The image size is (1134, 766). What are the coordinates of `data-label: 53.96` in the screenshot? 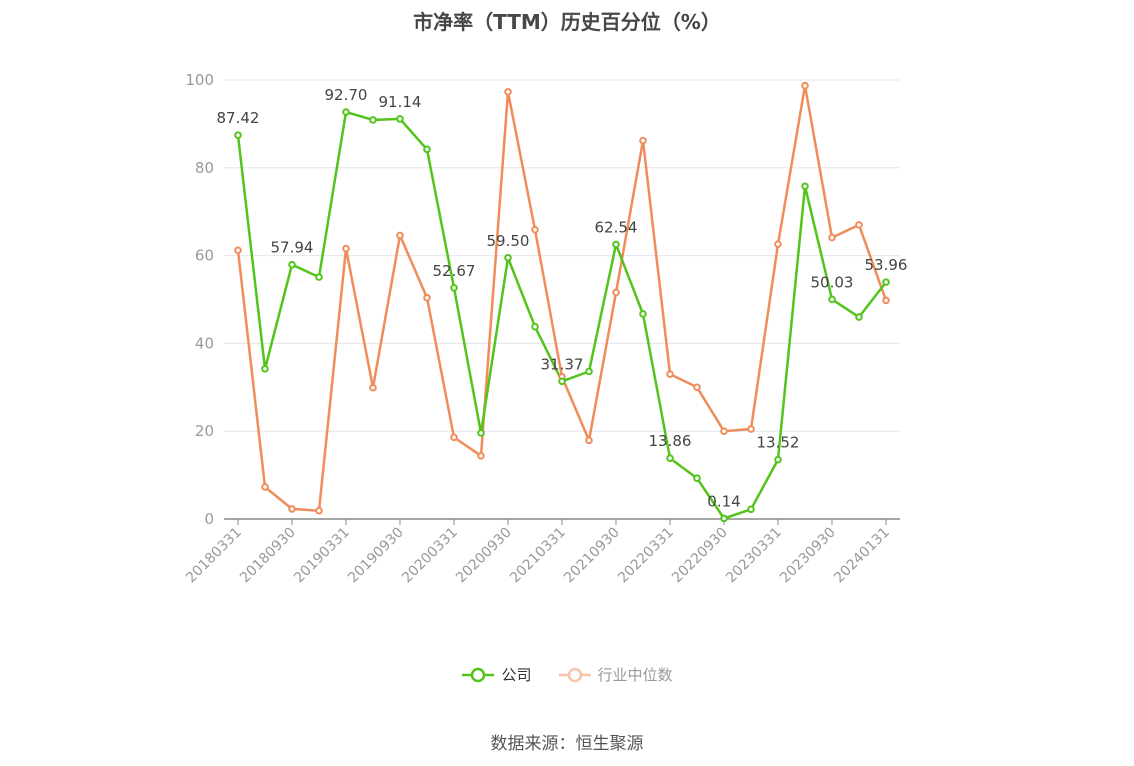 It's located at (886, 265).